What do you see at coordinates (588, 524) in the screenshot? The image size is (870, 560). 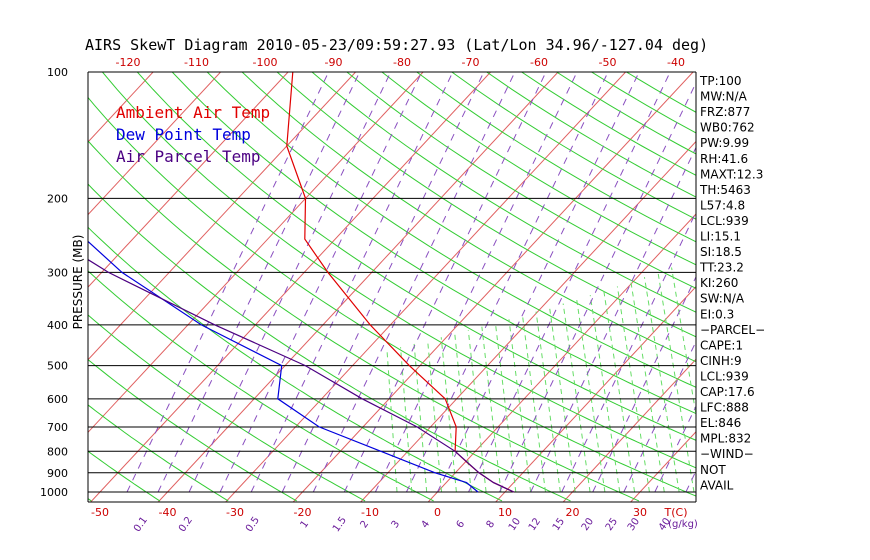 I see `mixing-ratio-tick-label: 20` at bounding box center [588, 524].